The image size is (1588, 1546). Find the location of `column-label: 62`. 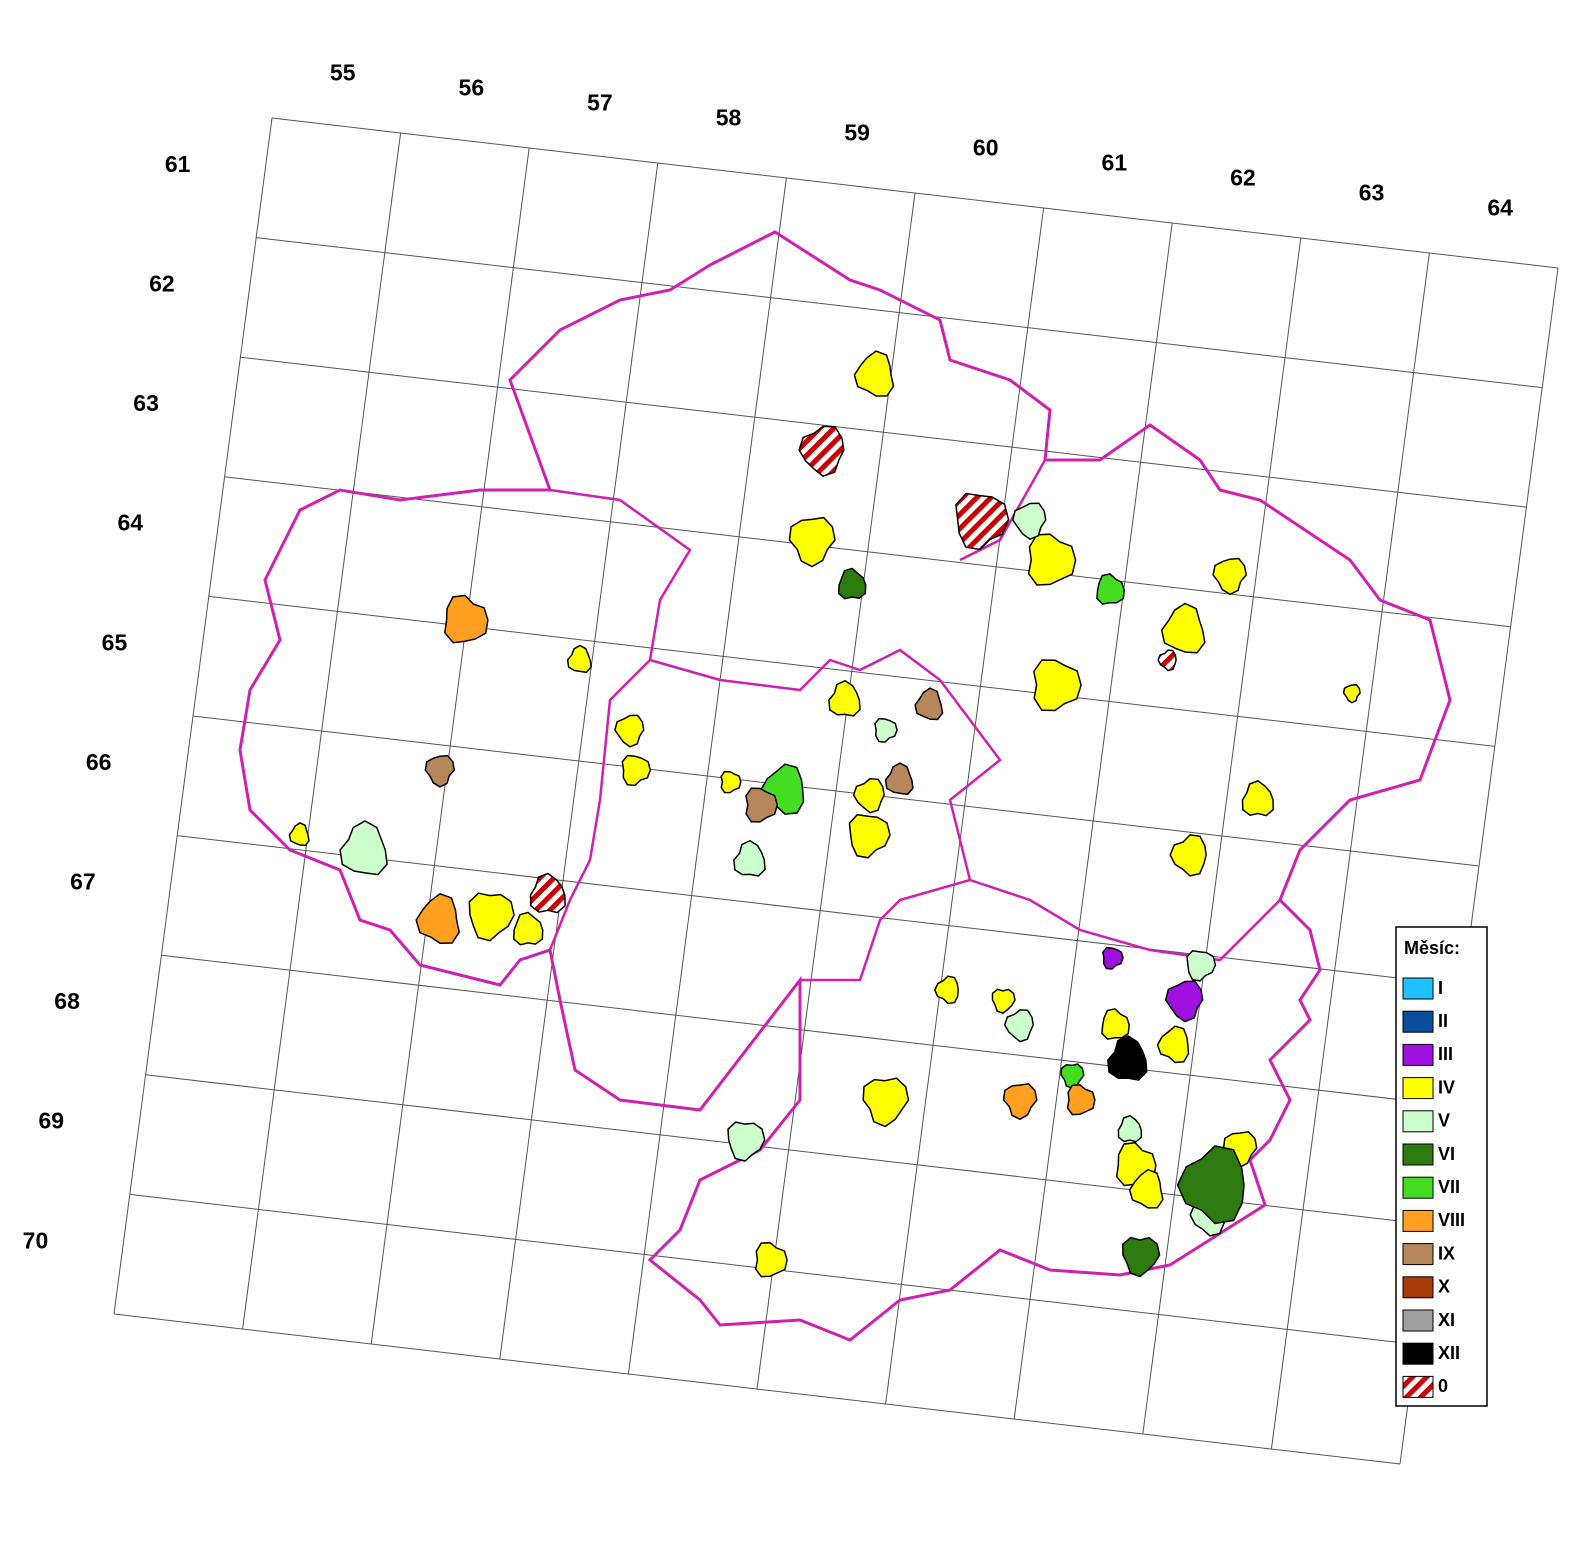

column-label: 62 is located at coordinates (1243, 177).